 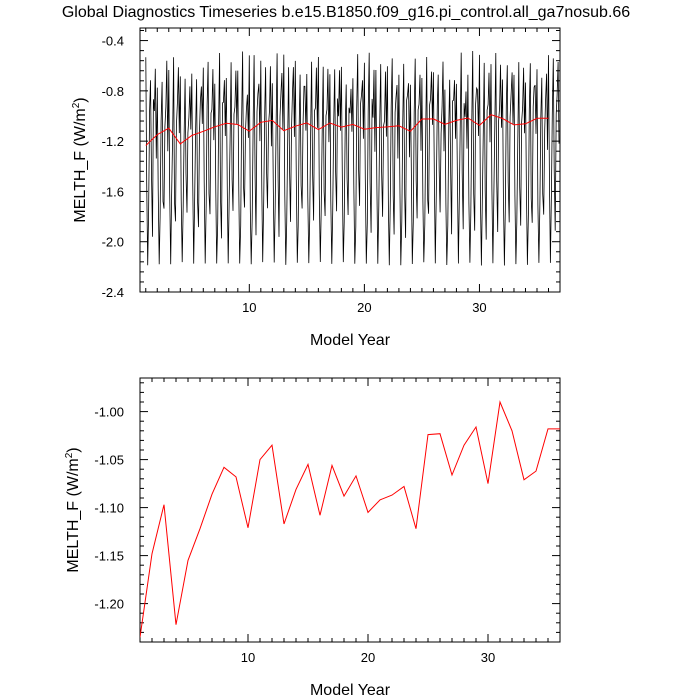 What do you see at coordinates (109, 508) in the screenshot?
I see `y-tick-label: -1.10` at bounding box center [109, 508].